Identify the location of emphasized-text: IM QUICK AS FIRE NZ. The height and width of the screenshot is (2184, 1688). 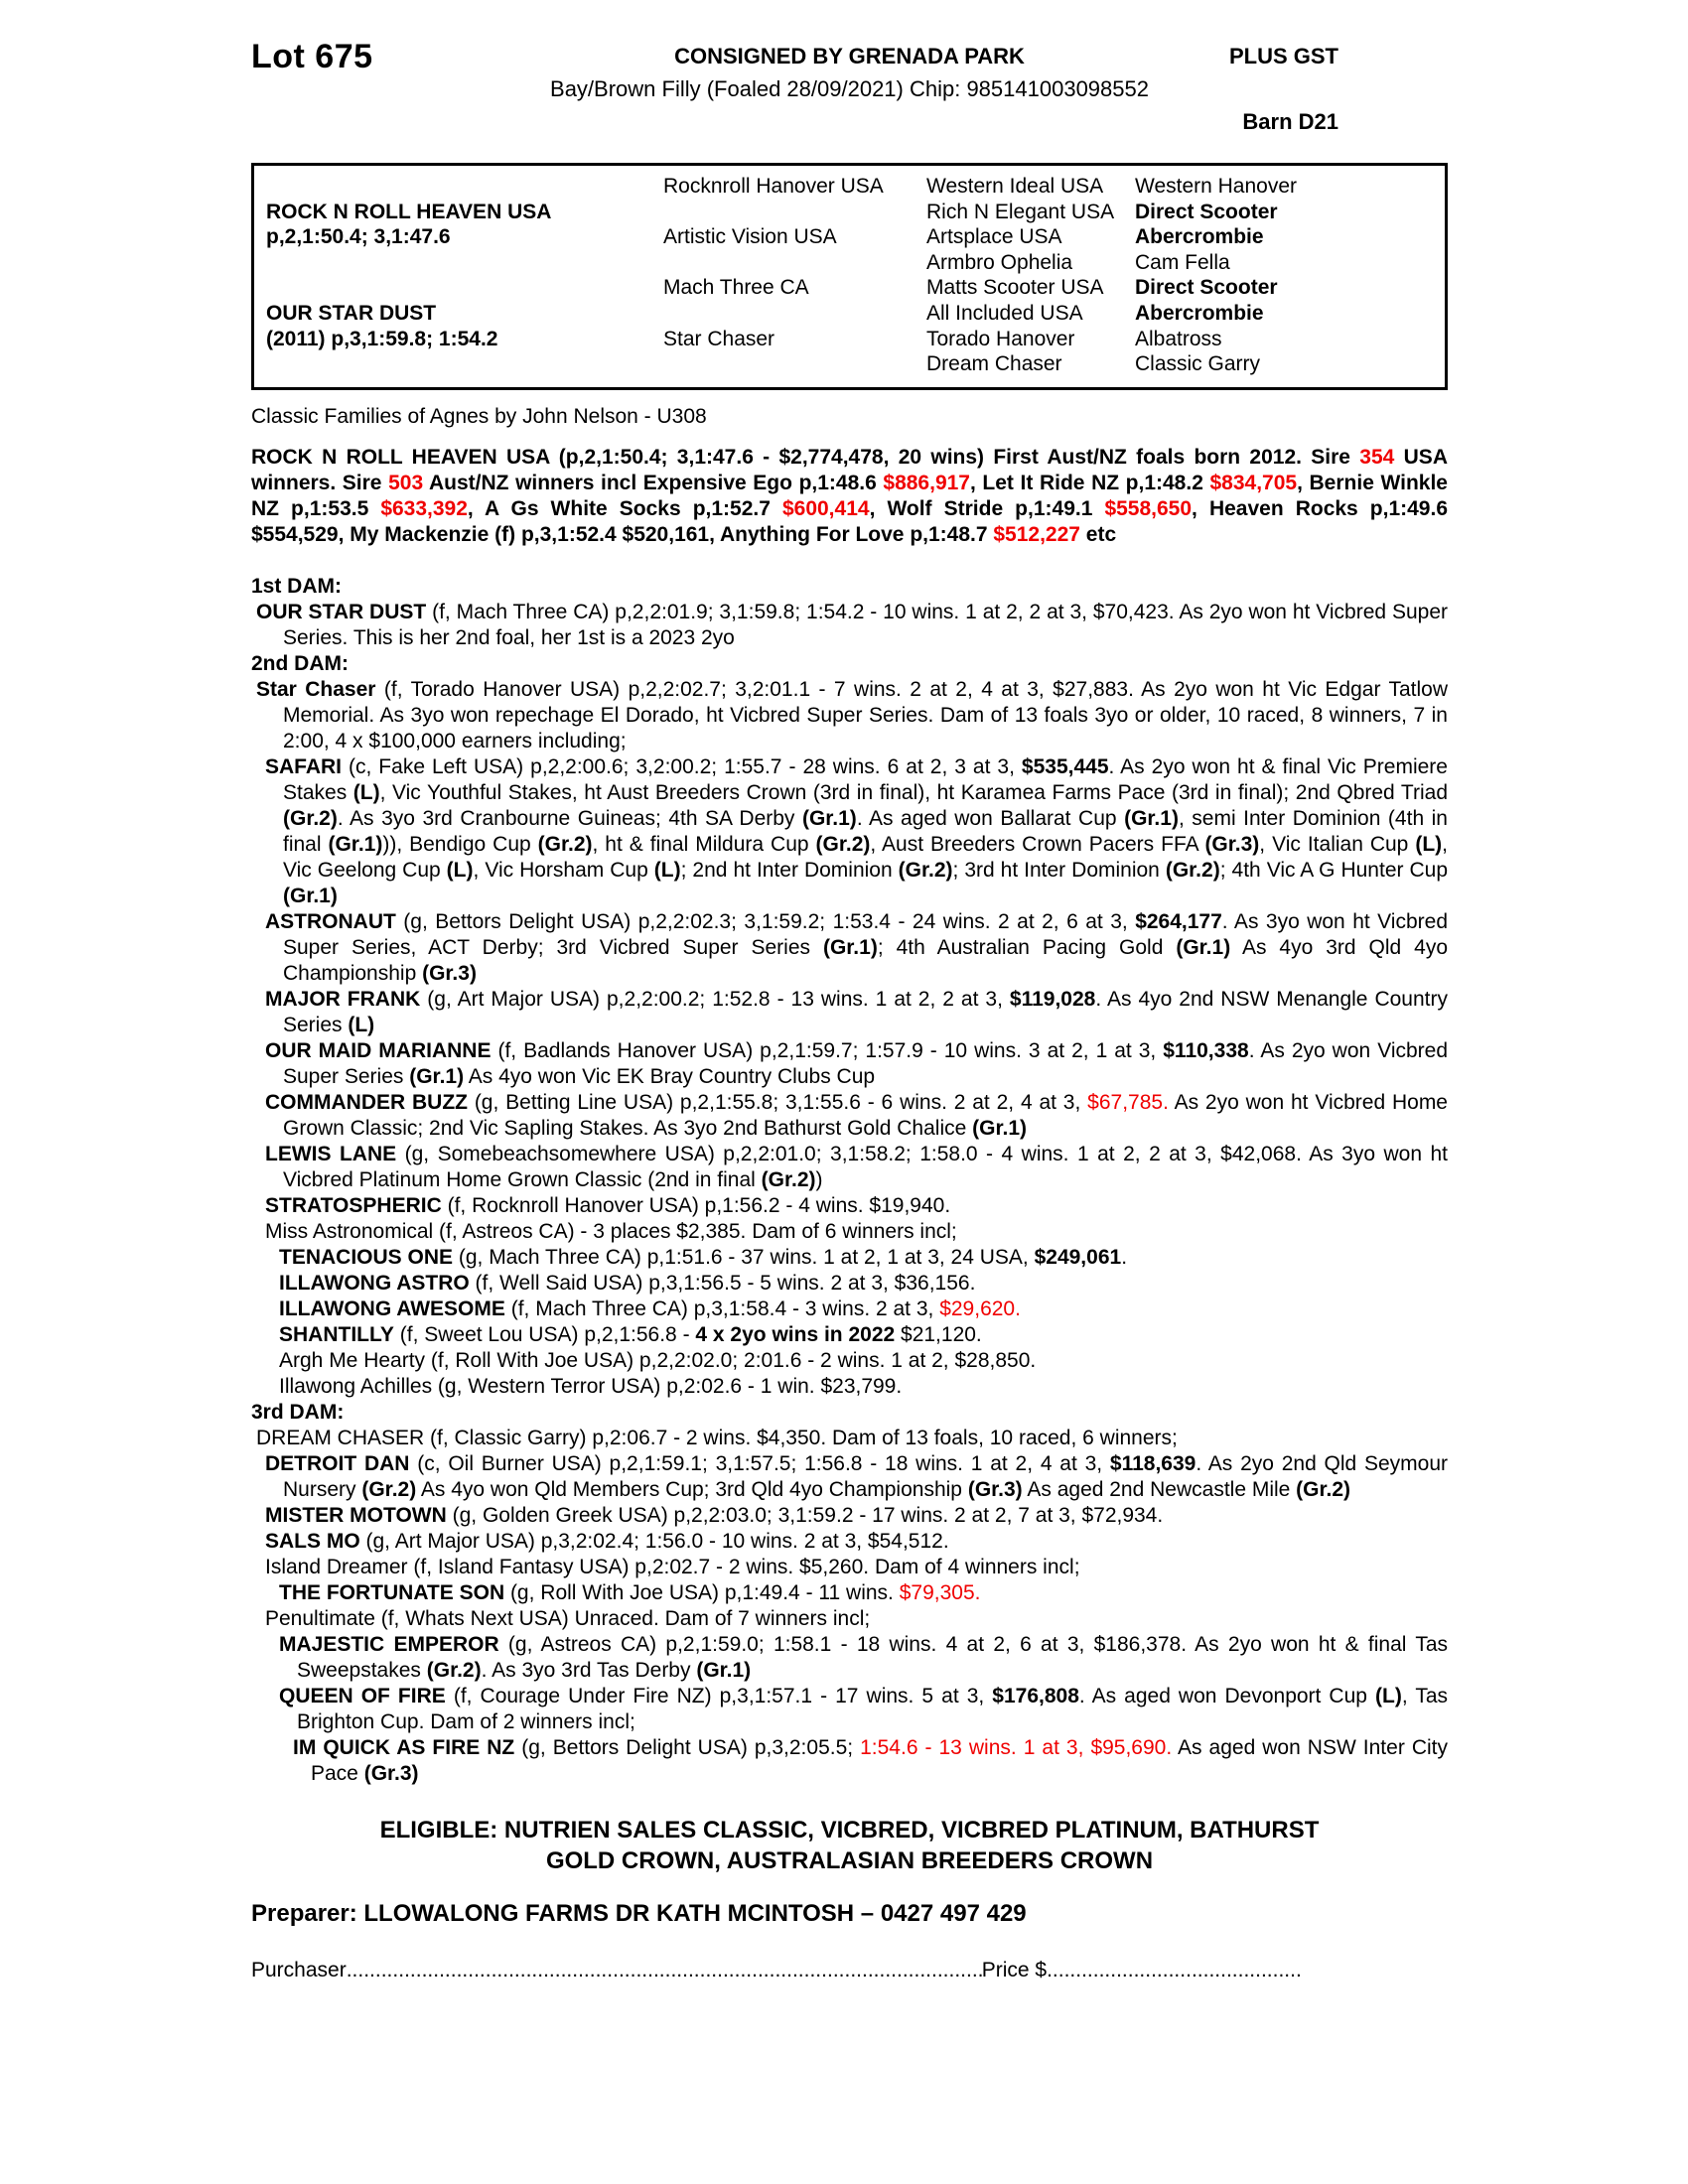
(404, 1747).